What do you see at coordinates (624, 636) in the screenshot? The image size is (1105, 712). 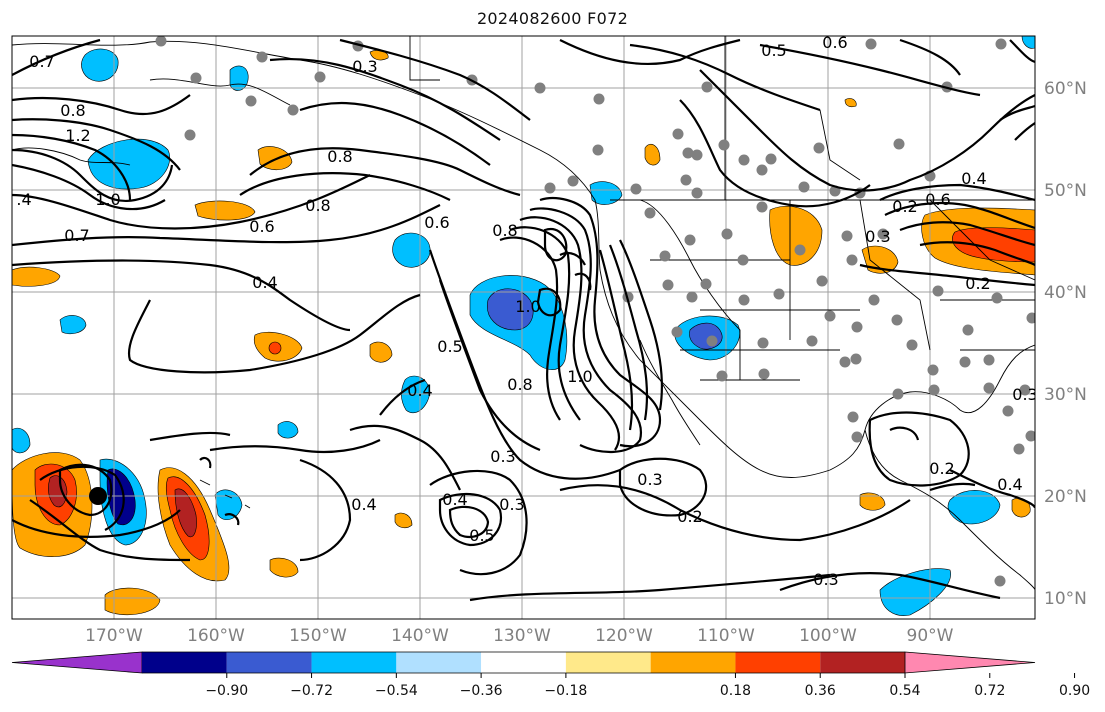 I see `lon-label: 120°W` at bounding box center [624, 636].